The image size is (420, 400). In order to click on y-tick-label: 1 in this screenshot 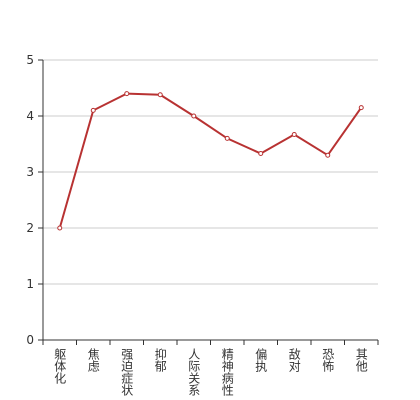, I will do `click(30, 284)`.